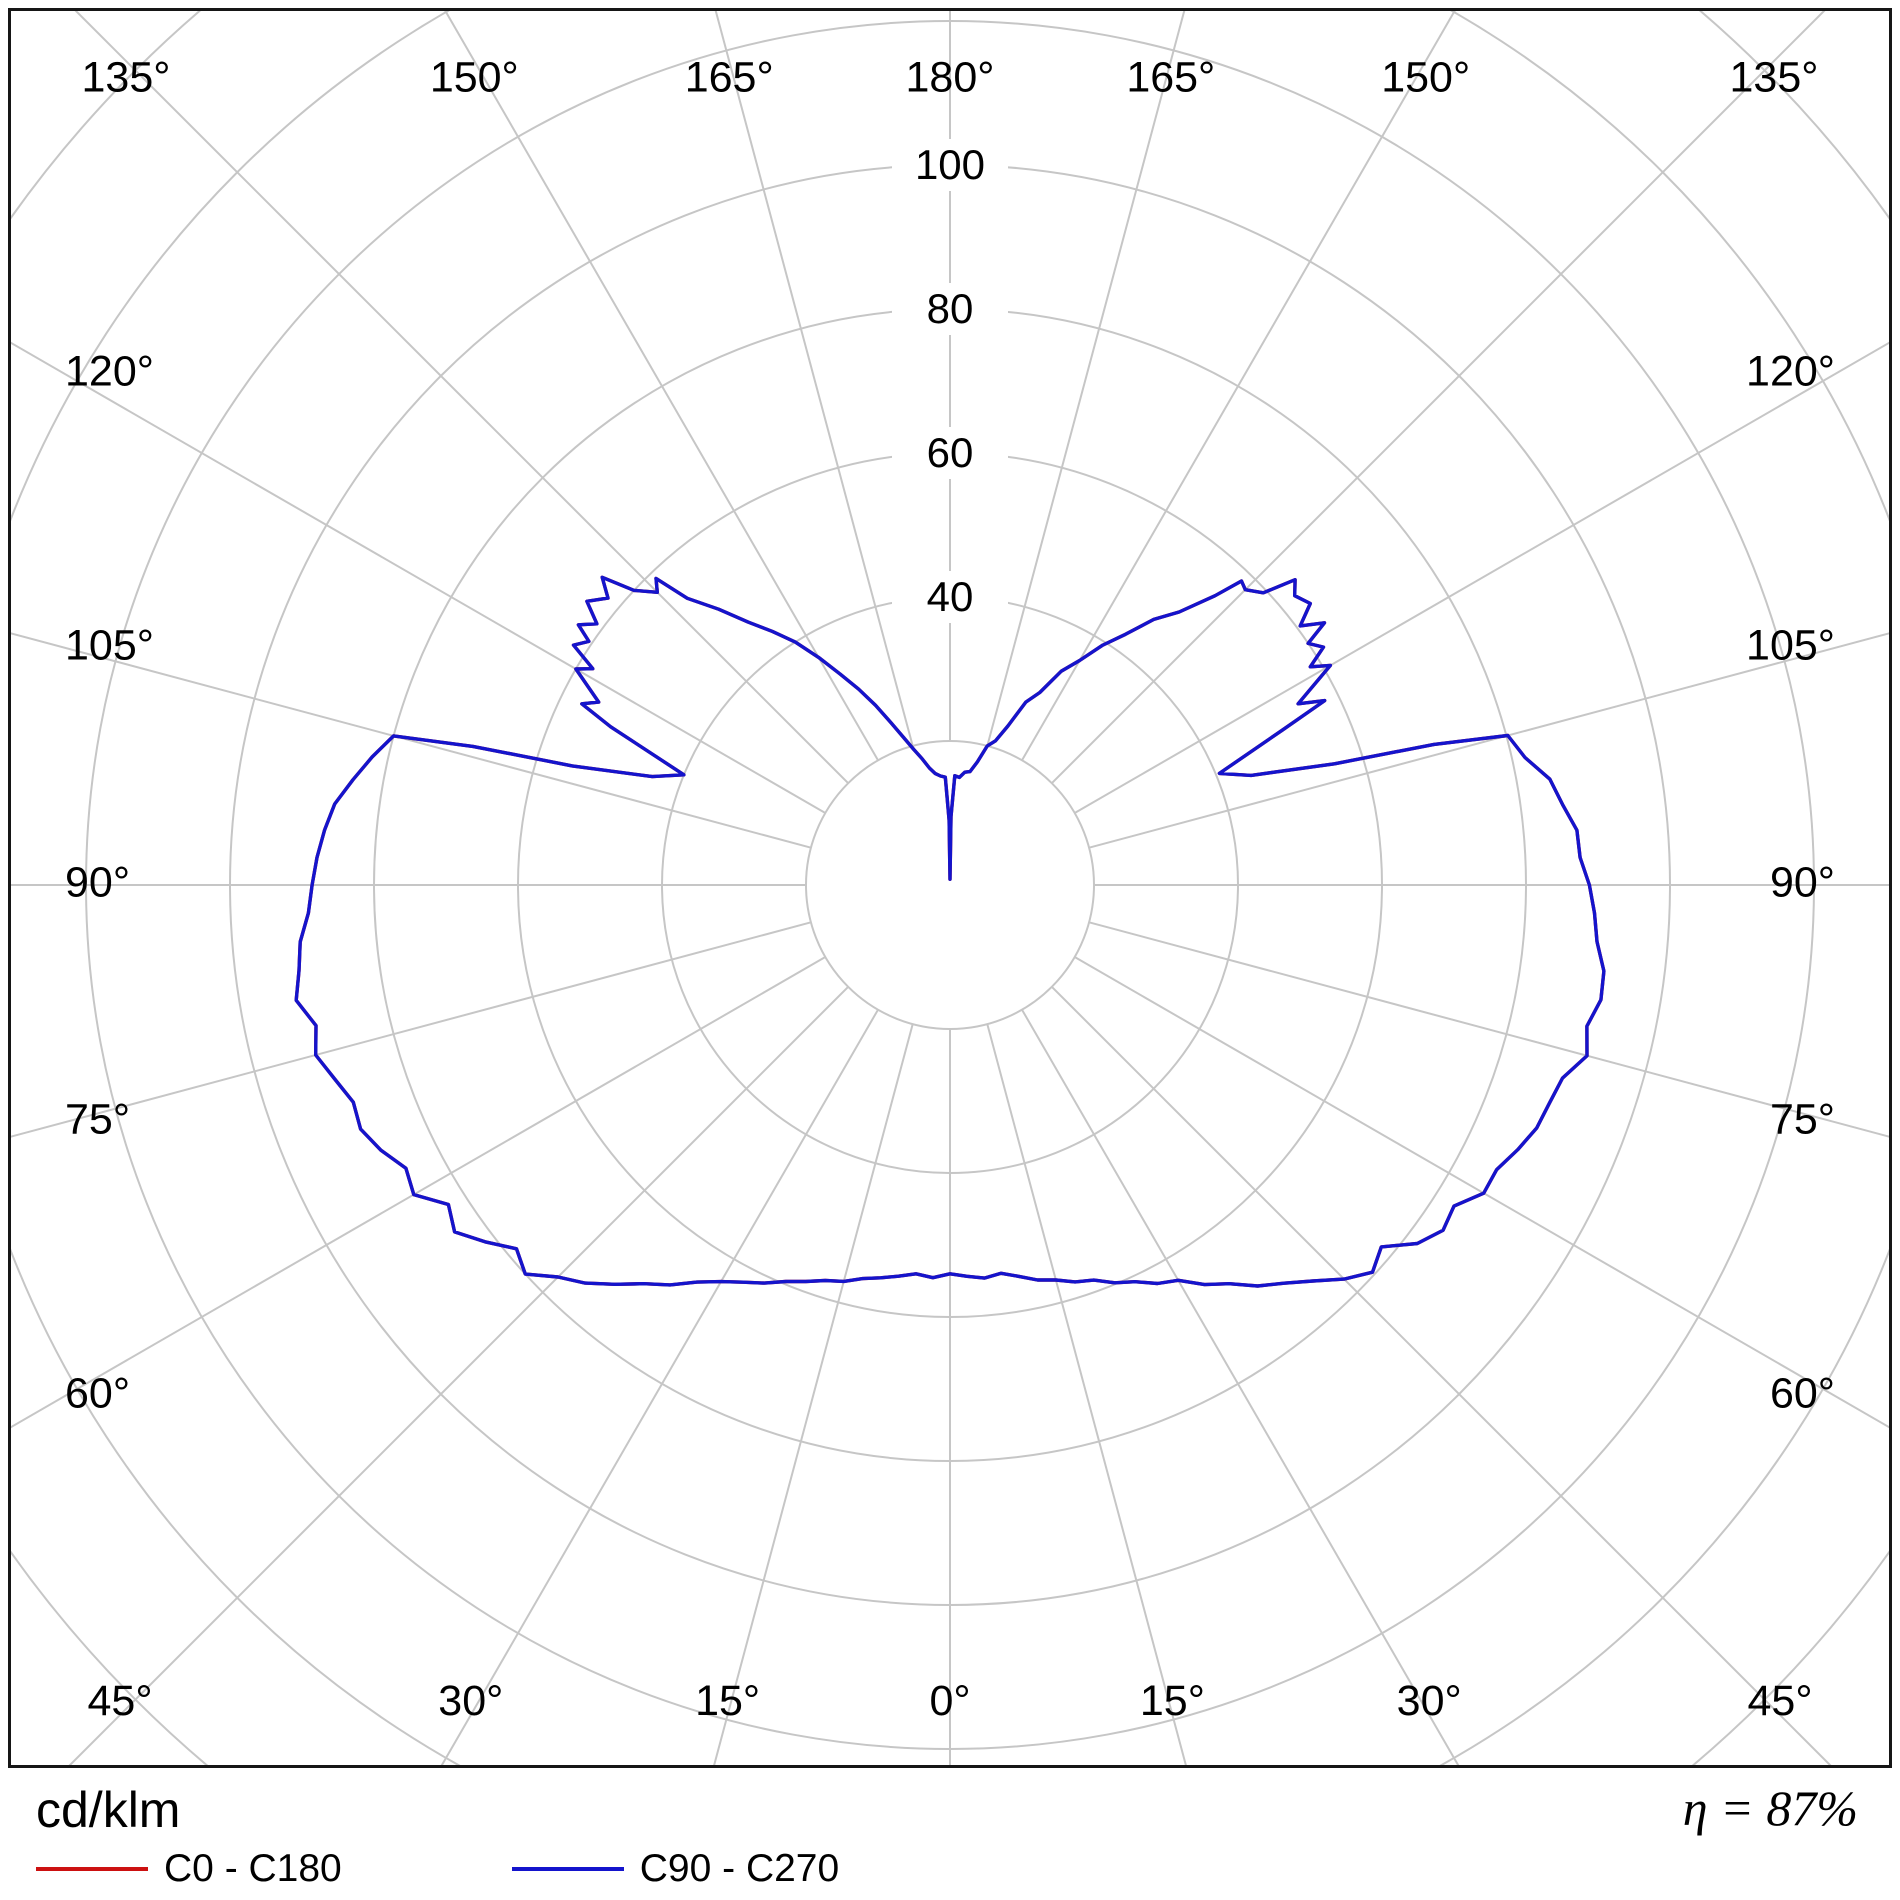 The width and height of the screenshot is (1900, 1900). What do you see at coordinates (92, 1869) in the screenshot?
I see `legend-swatch-c0-c180-line` at bounding box center [92, 1869].